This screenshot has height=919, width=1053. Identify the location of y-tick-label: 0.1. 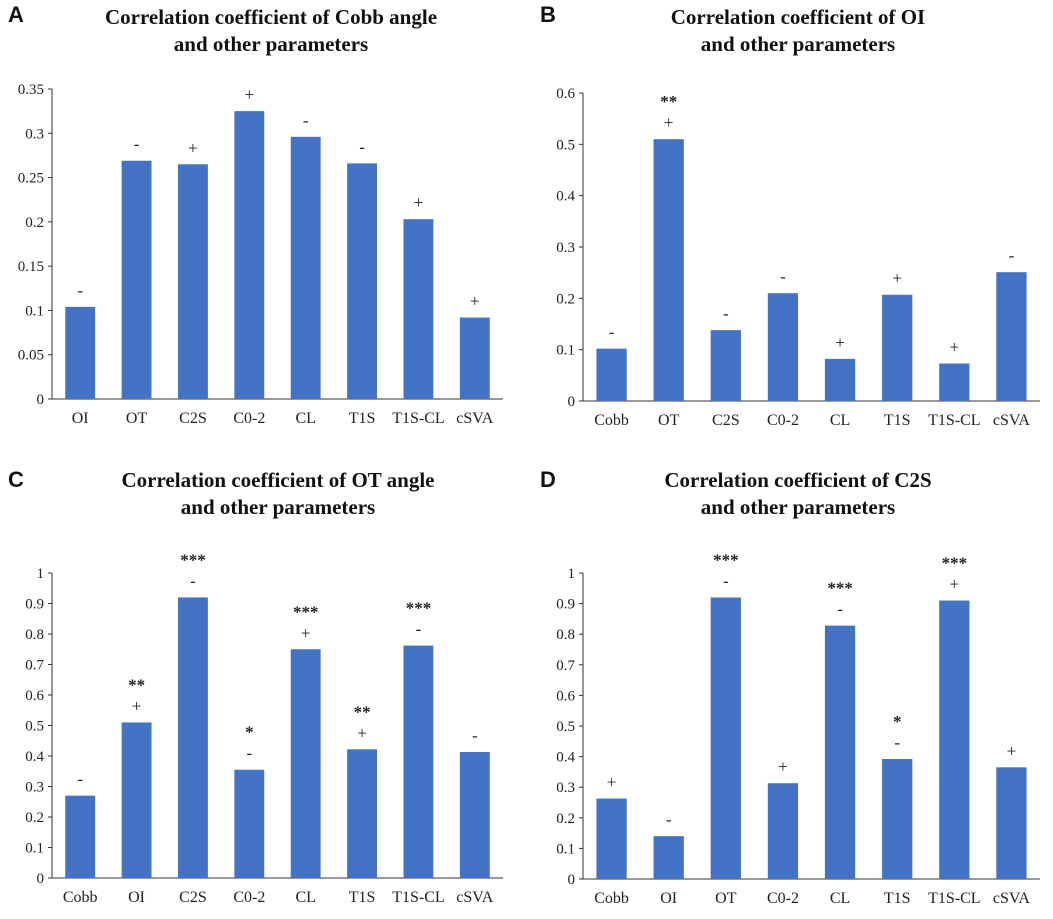
(565, 351).